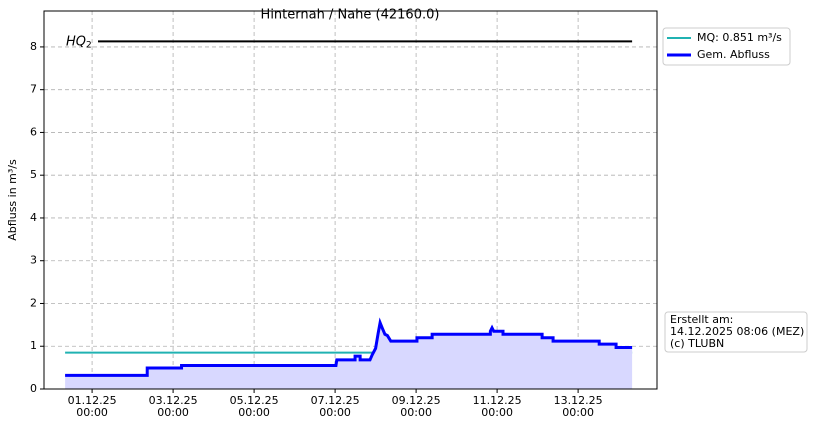  Describe the element at coordinates (697, 343) in the screenshot. I see `annotation-text: (c) TLUBN` at that location.